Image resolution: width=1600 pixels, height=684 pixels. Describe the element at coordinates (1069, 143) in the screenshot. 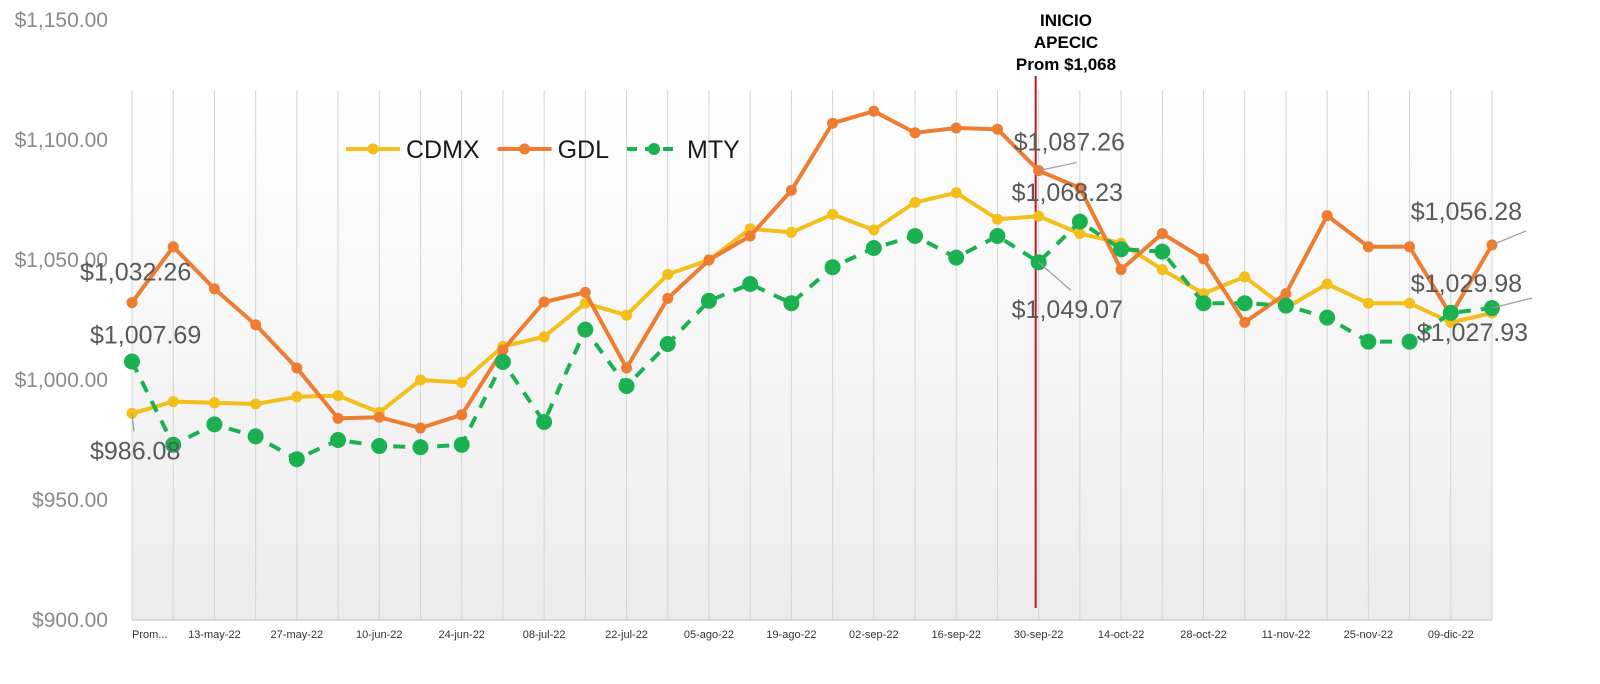

I see `data-label: $1,087.26` at that location.